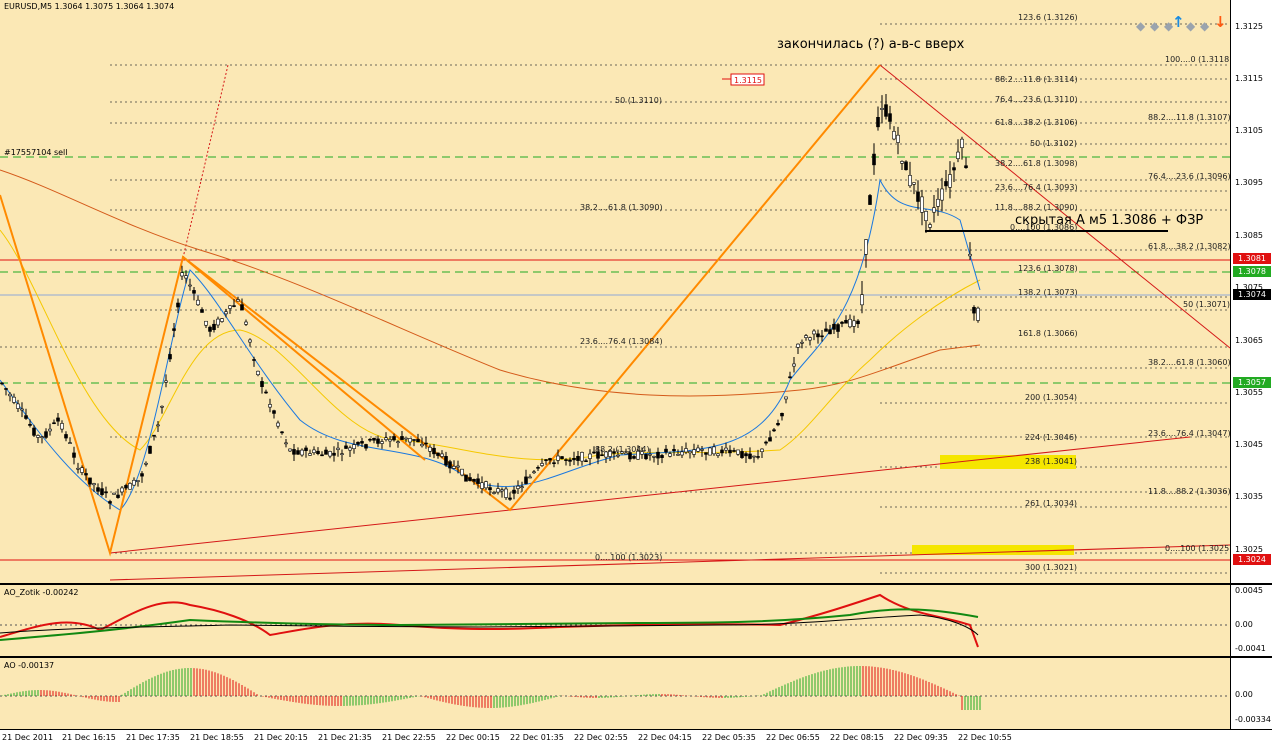  I want to click on order-label: #17557104 sell, so click(36, 152).